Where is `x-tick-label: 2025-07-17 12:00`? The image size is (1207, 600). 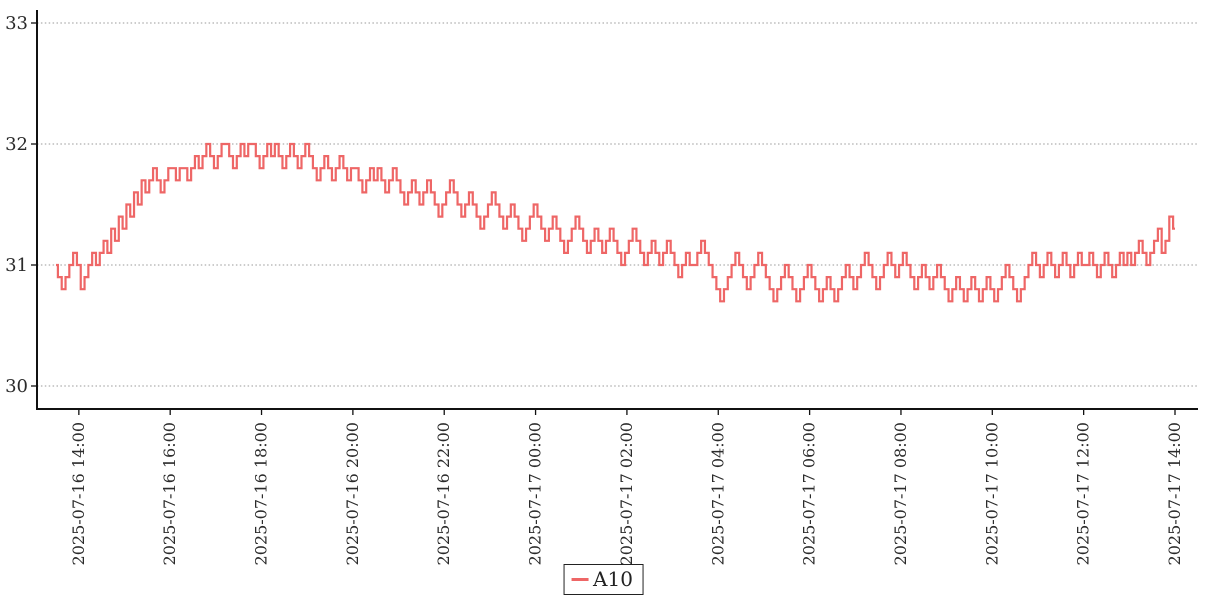
x-tick-label: 2025-07-17 12:00 is located at coordinates (1083, 493).